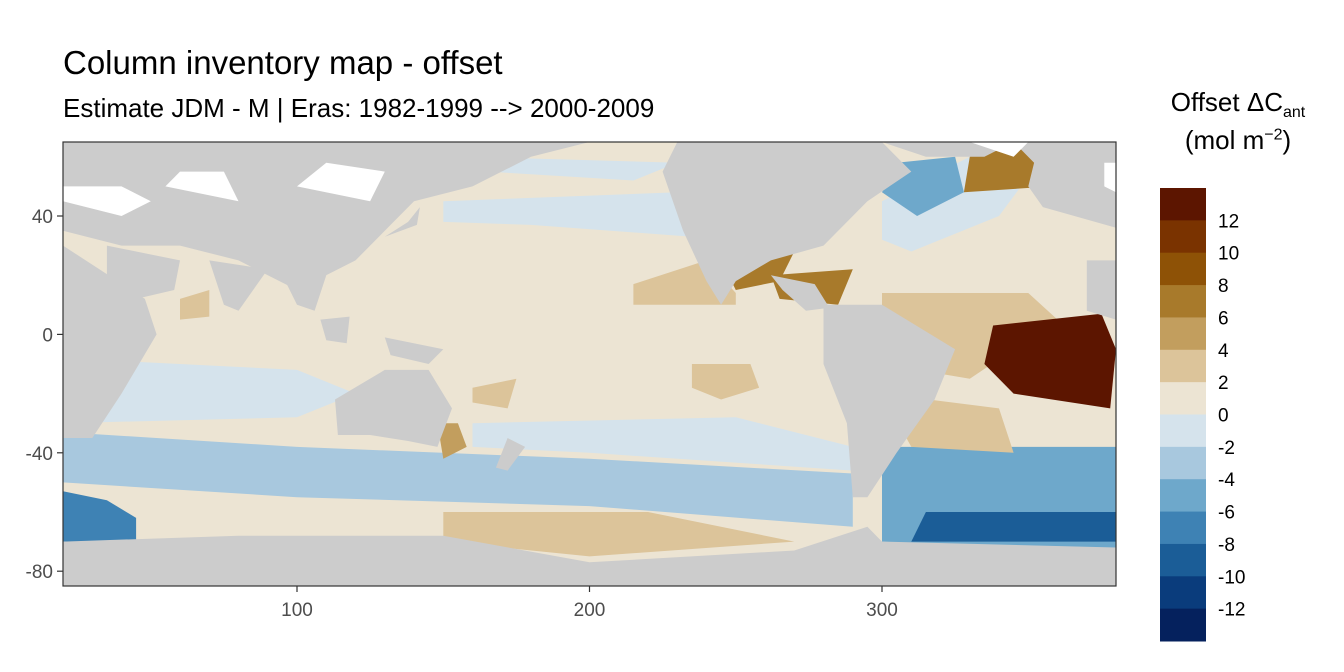 This screenshot has height=672, width=1344. What do you see at coordinates (39, 572) in the screenshot?
I see `y-tick-label: -80` at bounding box center [39, 572].